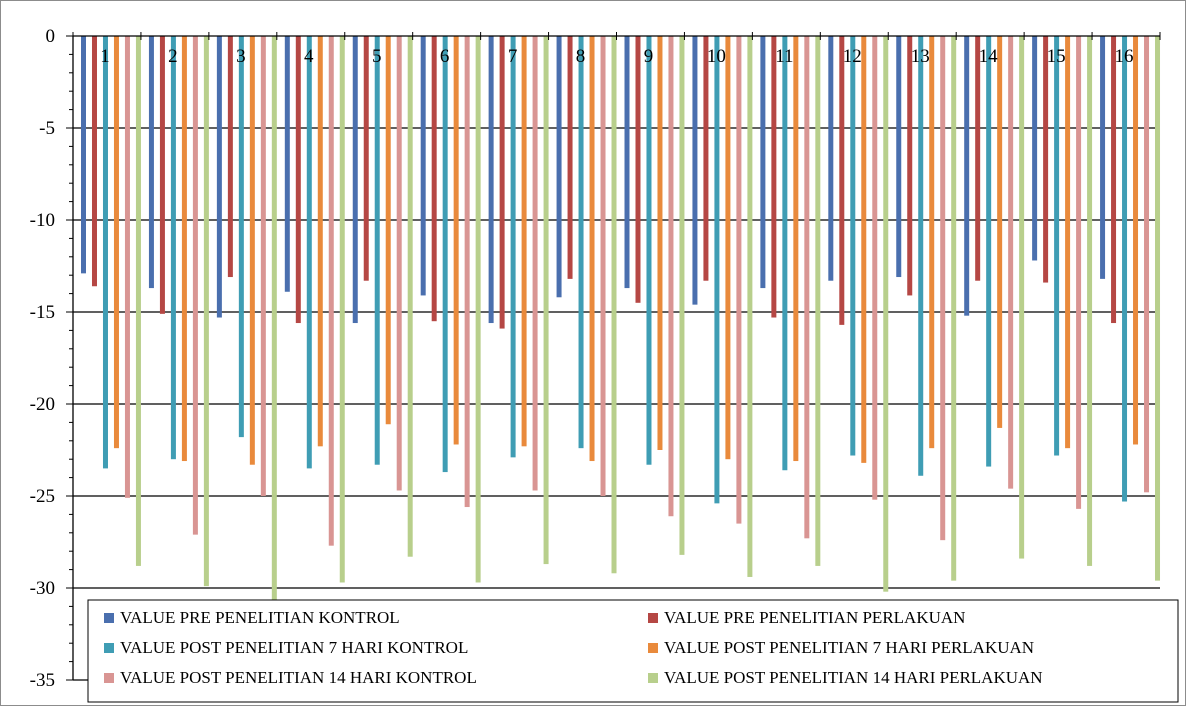 This screenshot has height=706, width=1186. I want to click on x-tick-label: 2, so click(173, 56).